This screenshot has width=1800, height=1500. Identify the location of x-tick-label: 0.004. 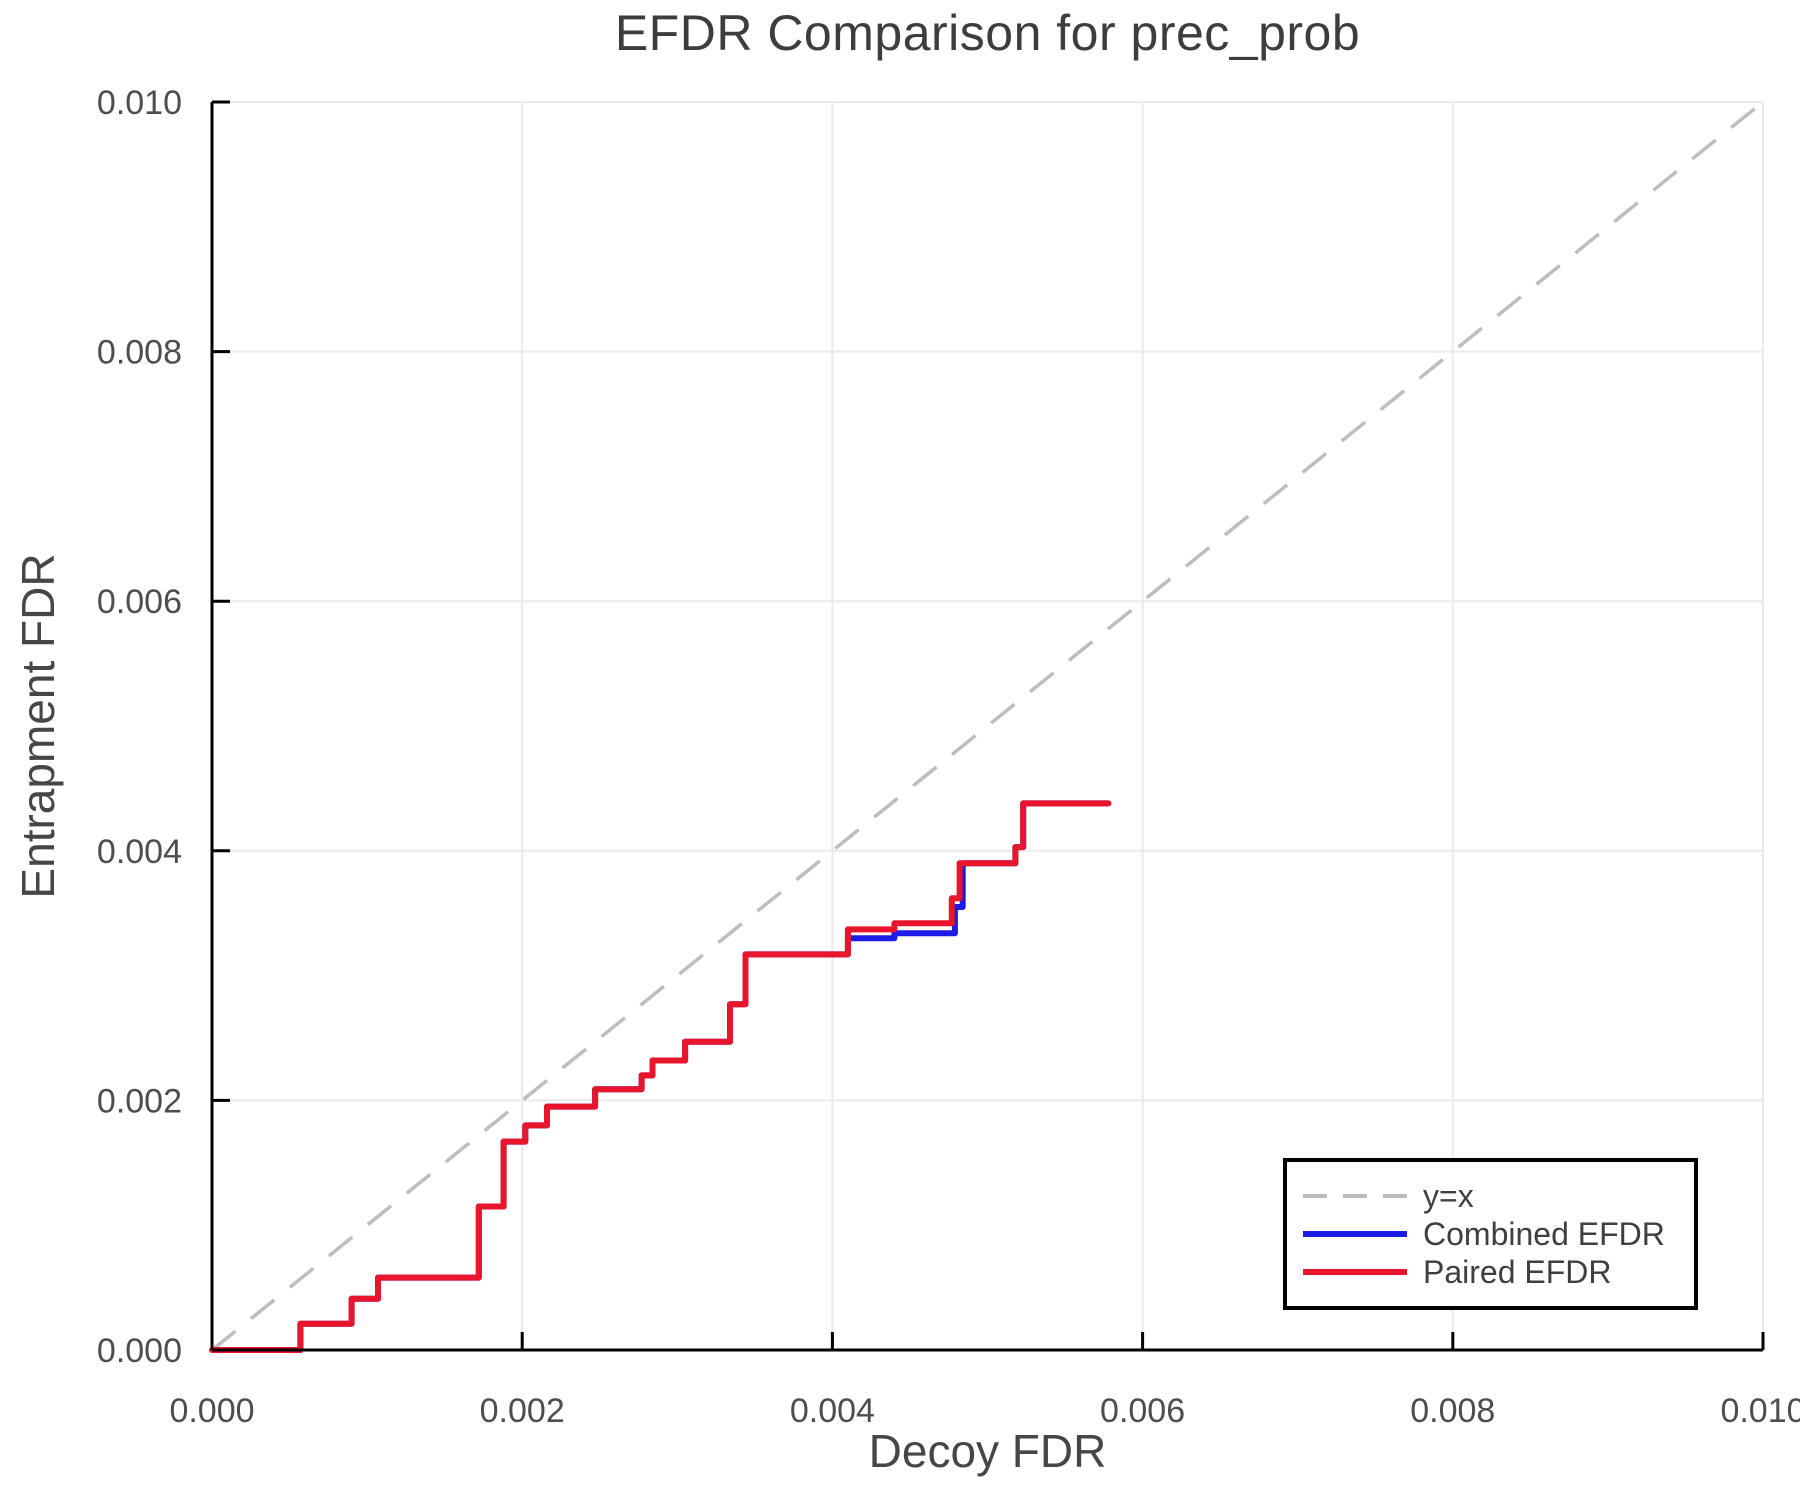
(832, 1411).